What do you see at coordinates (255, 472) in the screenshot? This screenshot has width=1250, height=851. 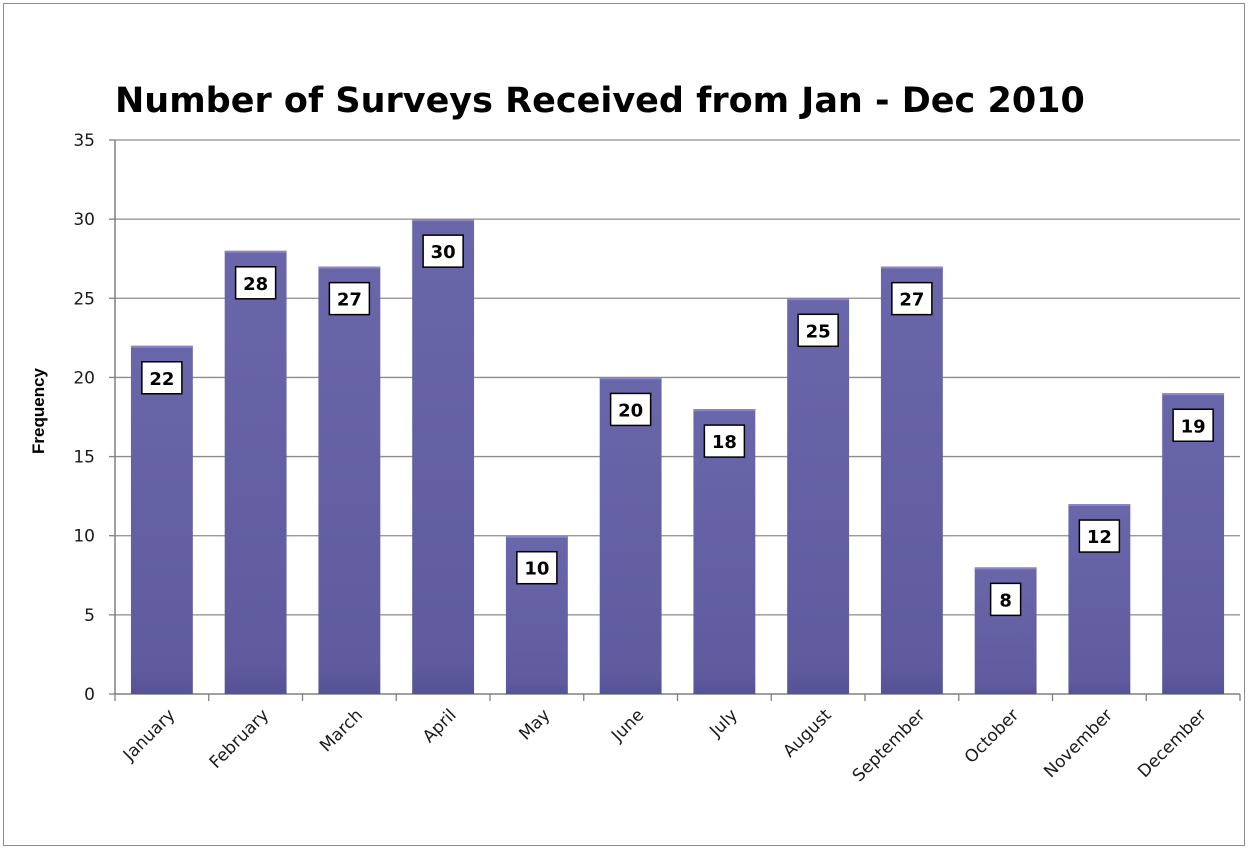 I see `bar-february` at bounding box center [255, 472].